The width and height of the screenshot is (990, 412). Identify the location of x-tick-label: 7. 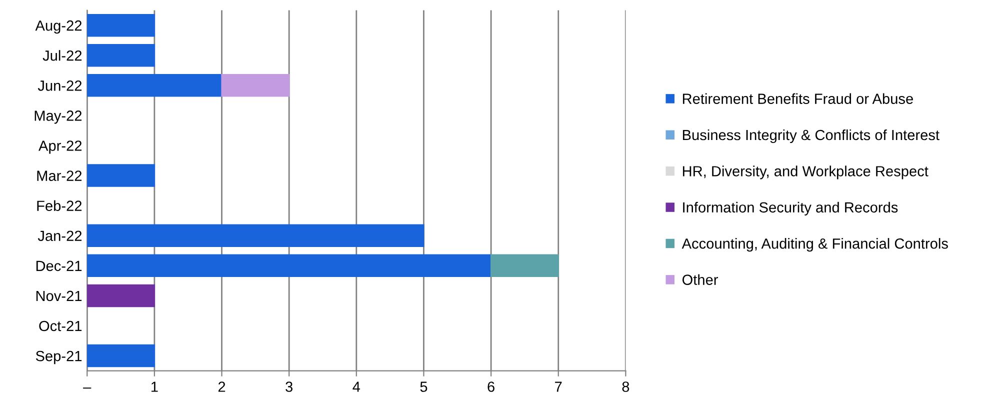
(558, 387).